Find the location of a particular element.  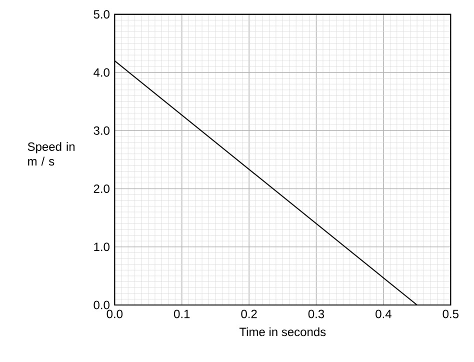

y-tick-label: 2.0 is located at coordinates (102, 188).